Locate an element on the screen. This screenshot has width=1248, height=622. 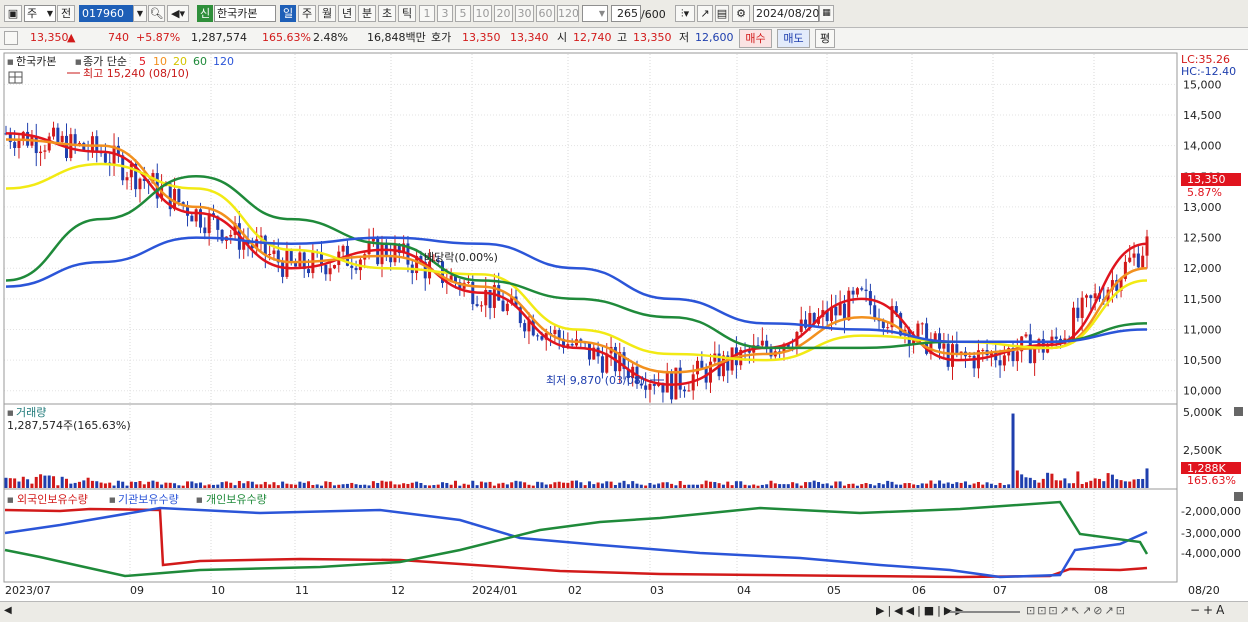
save-icon: ▤ is located at coordinates (722, 13).